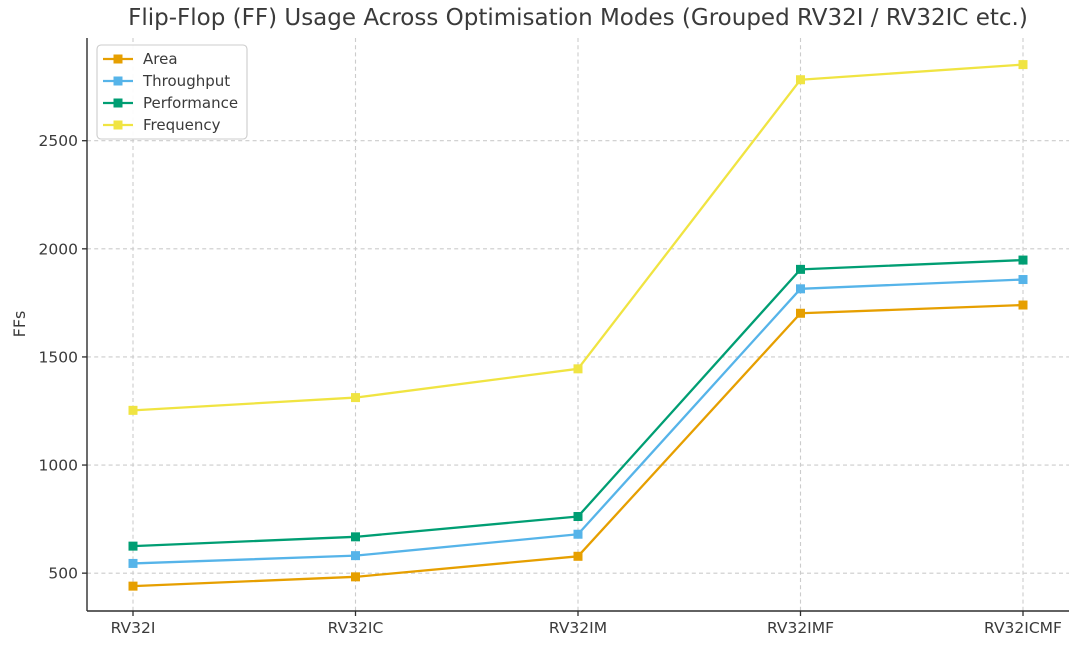 The width and height of the screenshot is (1080, 647). I want to click on y-tick-label: 2000, so click(58, 249).